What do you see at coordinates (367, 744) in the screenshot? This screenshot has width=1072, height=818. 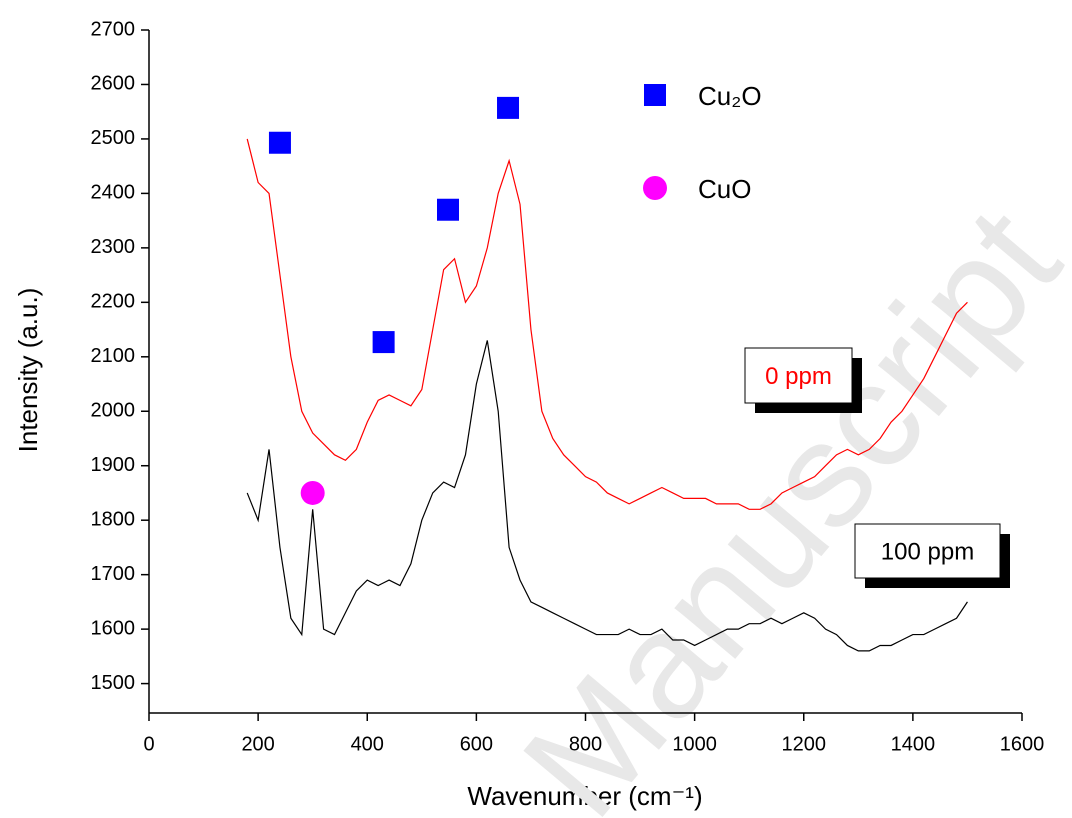 I see `x-tick-label: 400` at bounding box center [367, 744].